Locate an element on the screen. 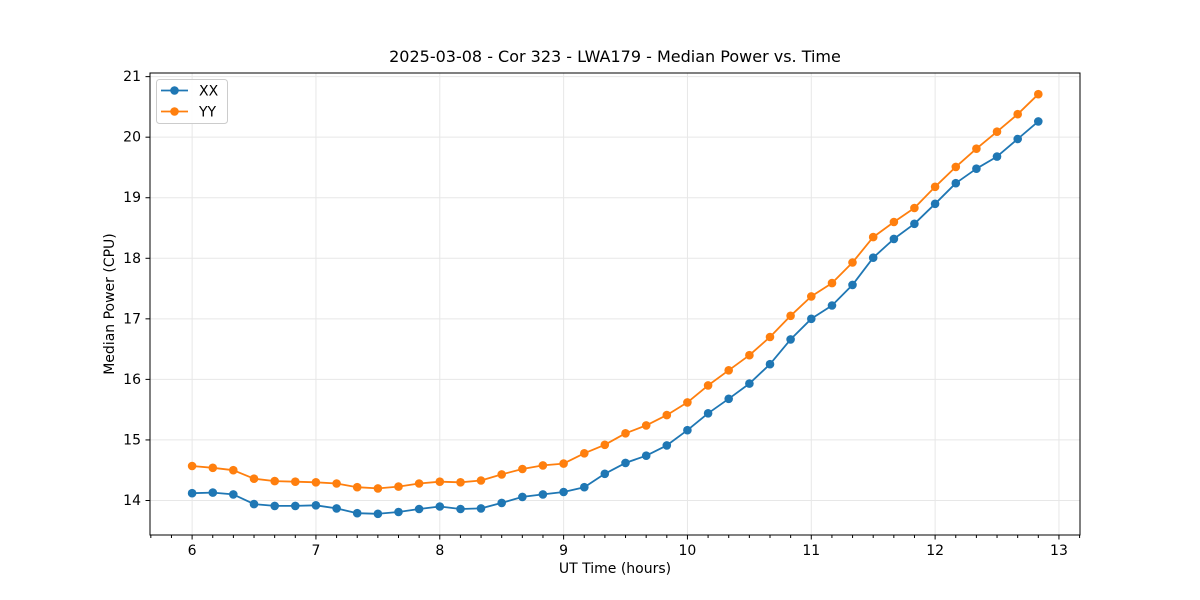  legend-marker-YY is located at coordinates (174, 111).